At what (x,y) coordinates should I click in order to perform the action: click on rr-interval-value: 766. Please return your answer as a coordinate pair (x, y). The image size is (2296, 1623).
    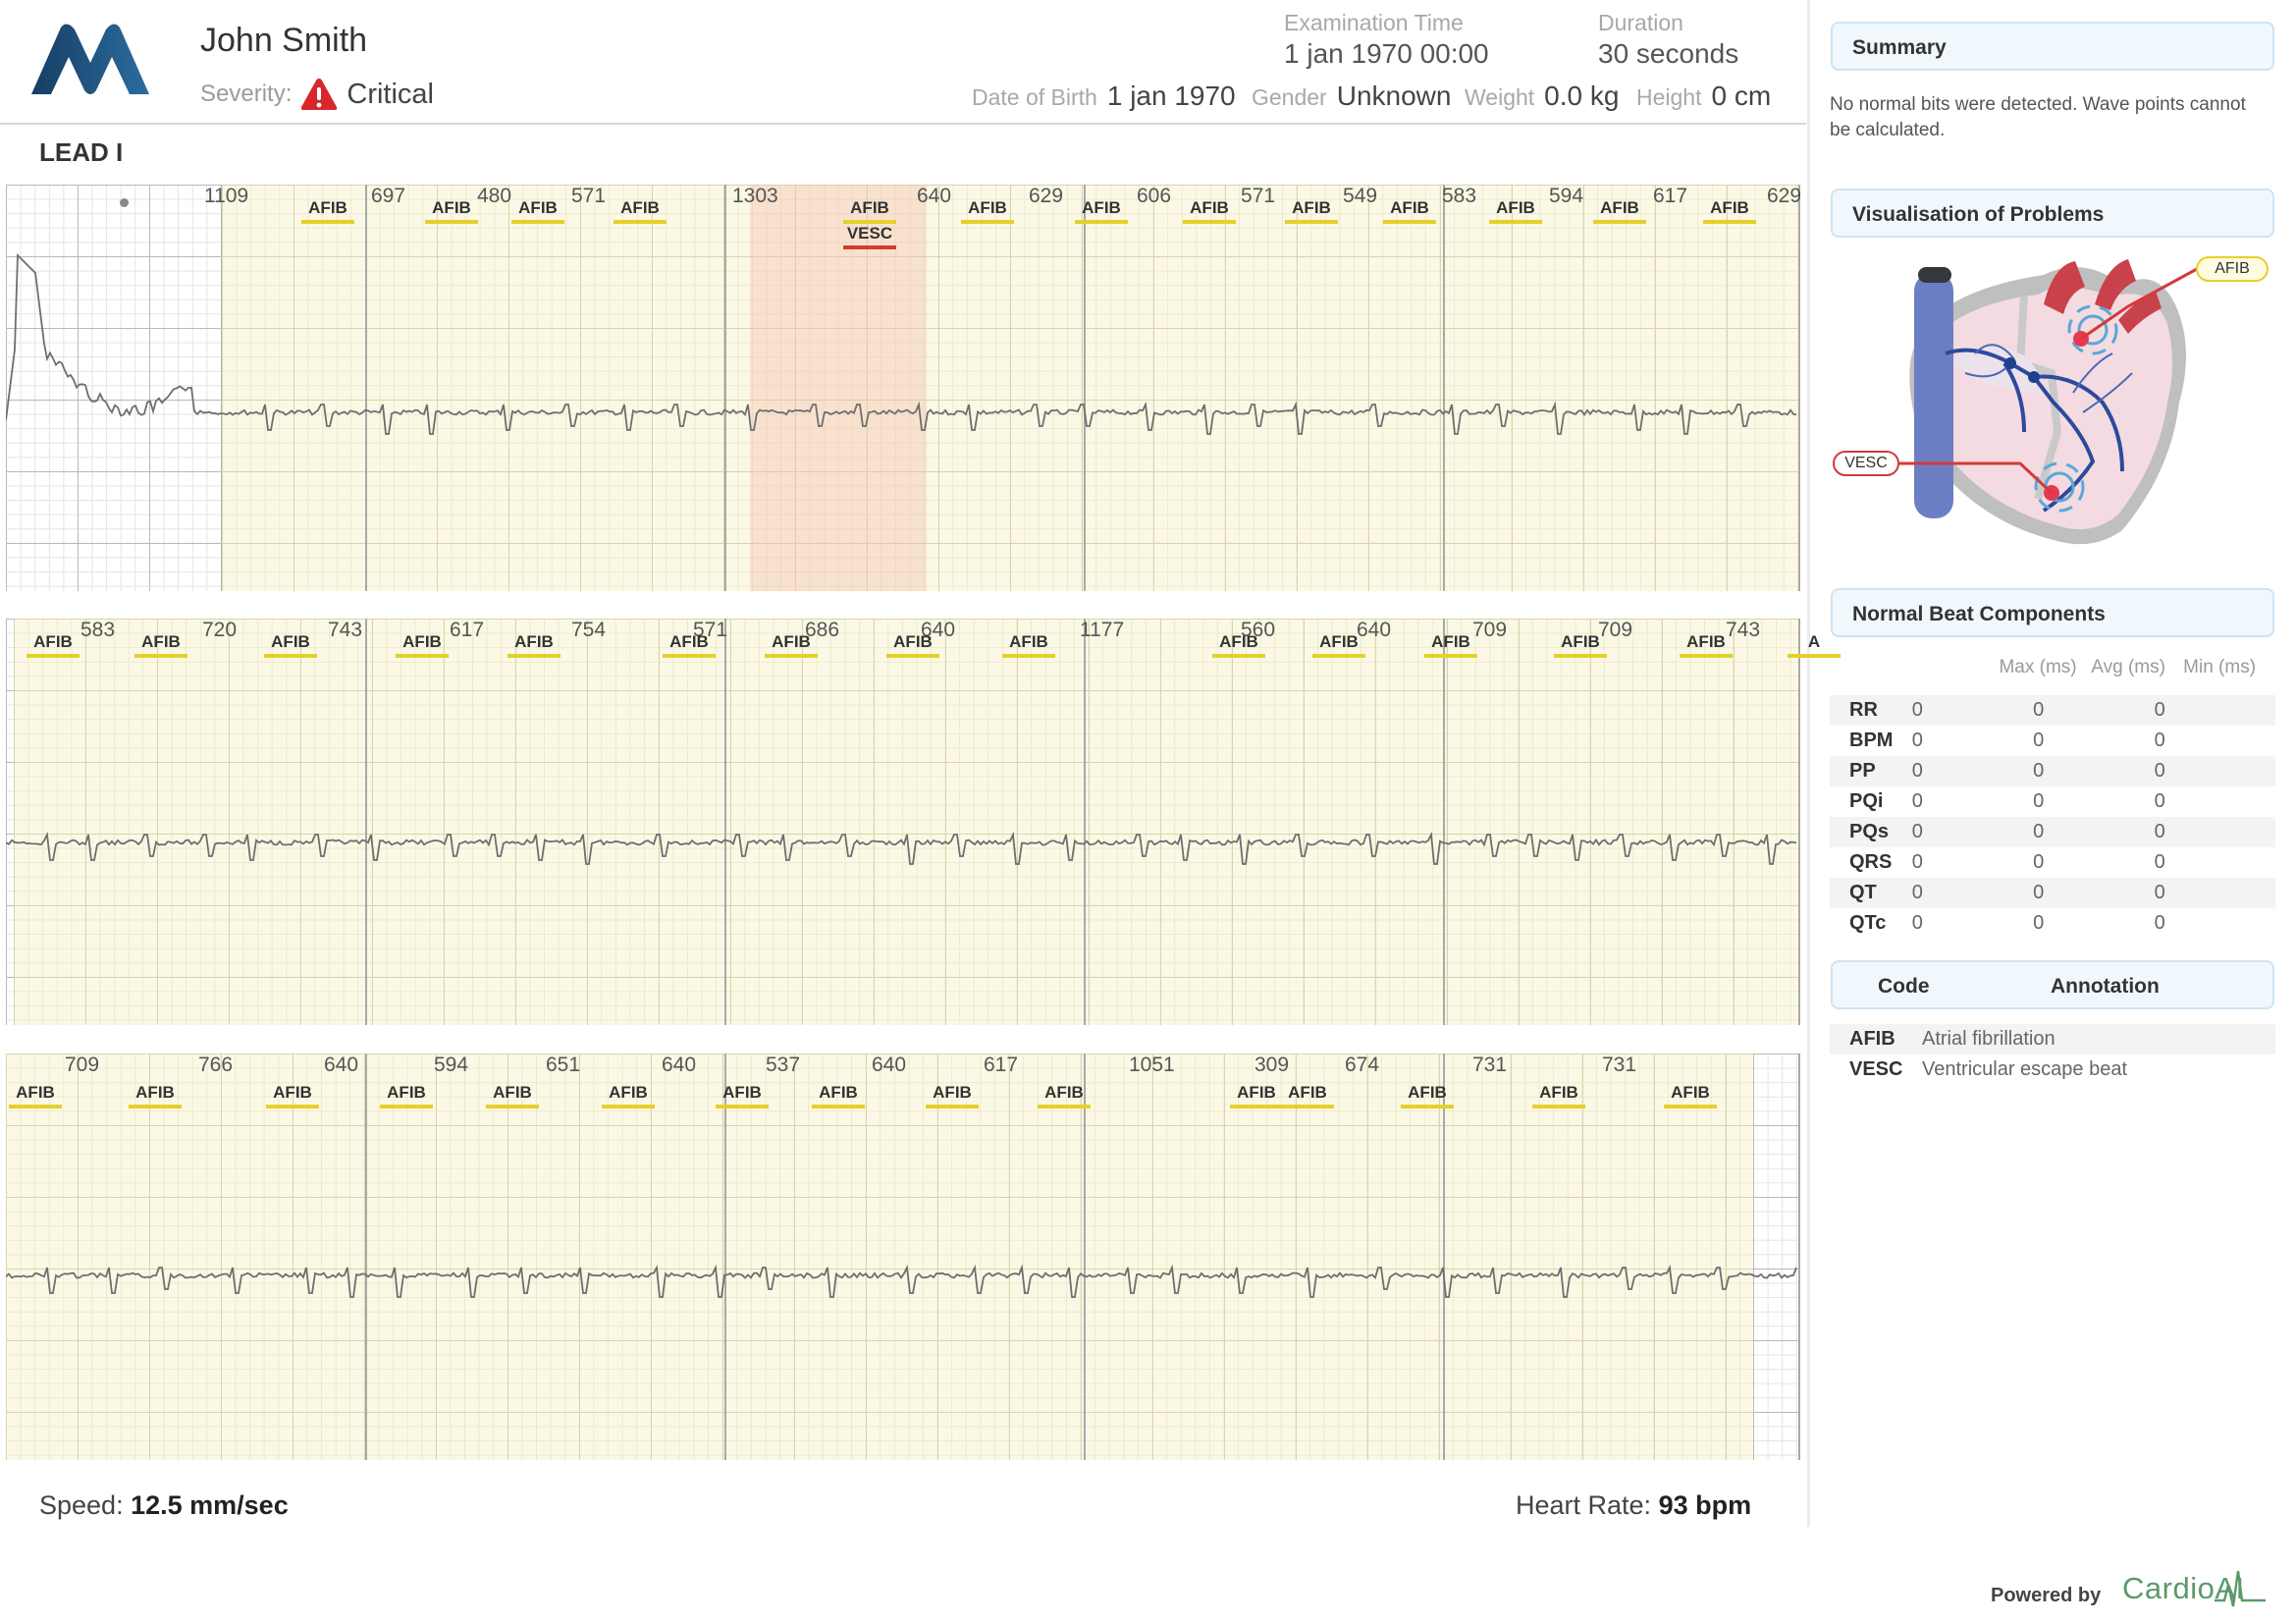
    Looking at the image, I should click on (216, 1065).